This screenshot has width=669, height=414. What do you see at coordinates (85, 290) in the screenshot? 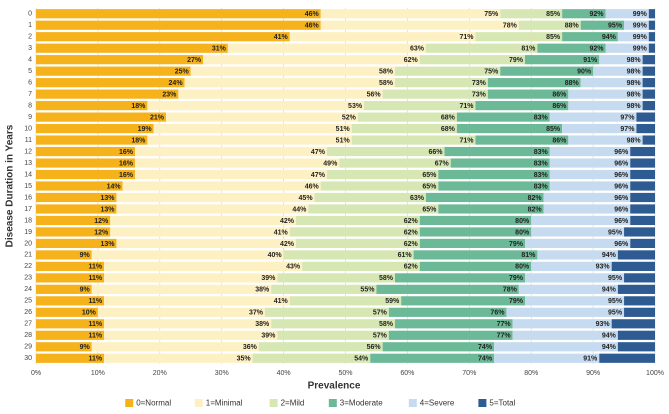
I see `value-label: 9%` at bounding box center [85, 290].